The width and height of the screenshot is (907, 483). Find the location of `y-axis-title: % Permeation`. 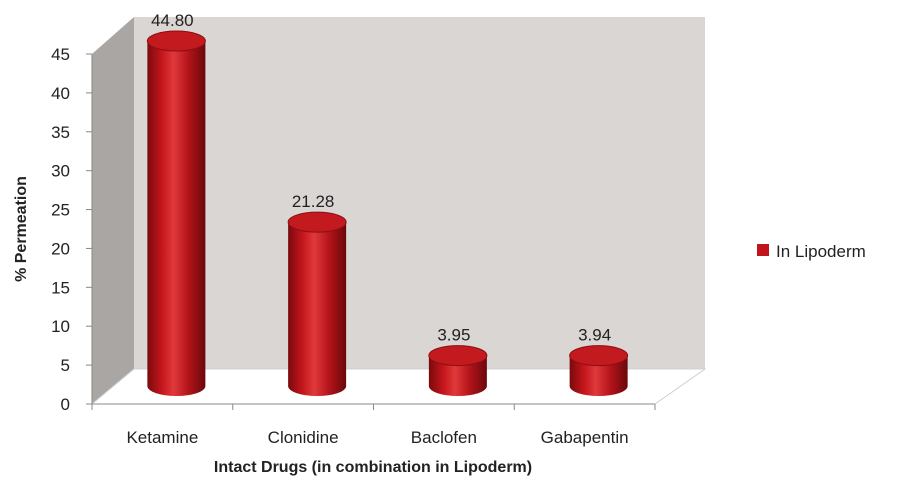

y-axis-title: % Permeation is located at coordinates (21, 229).